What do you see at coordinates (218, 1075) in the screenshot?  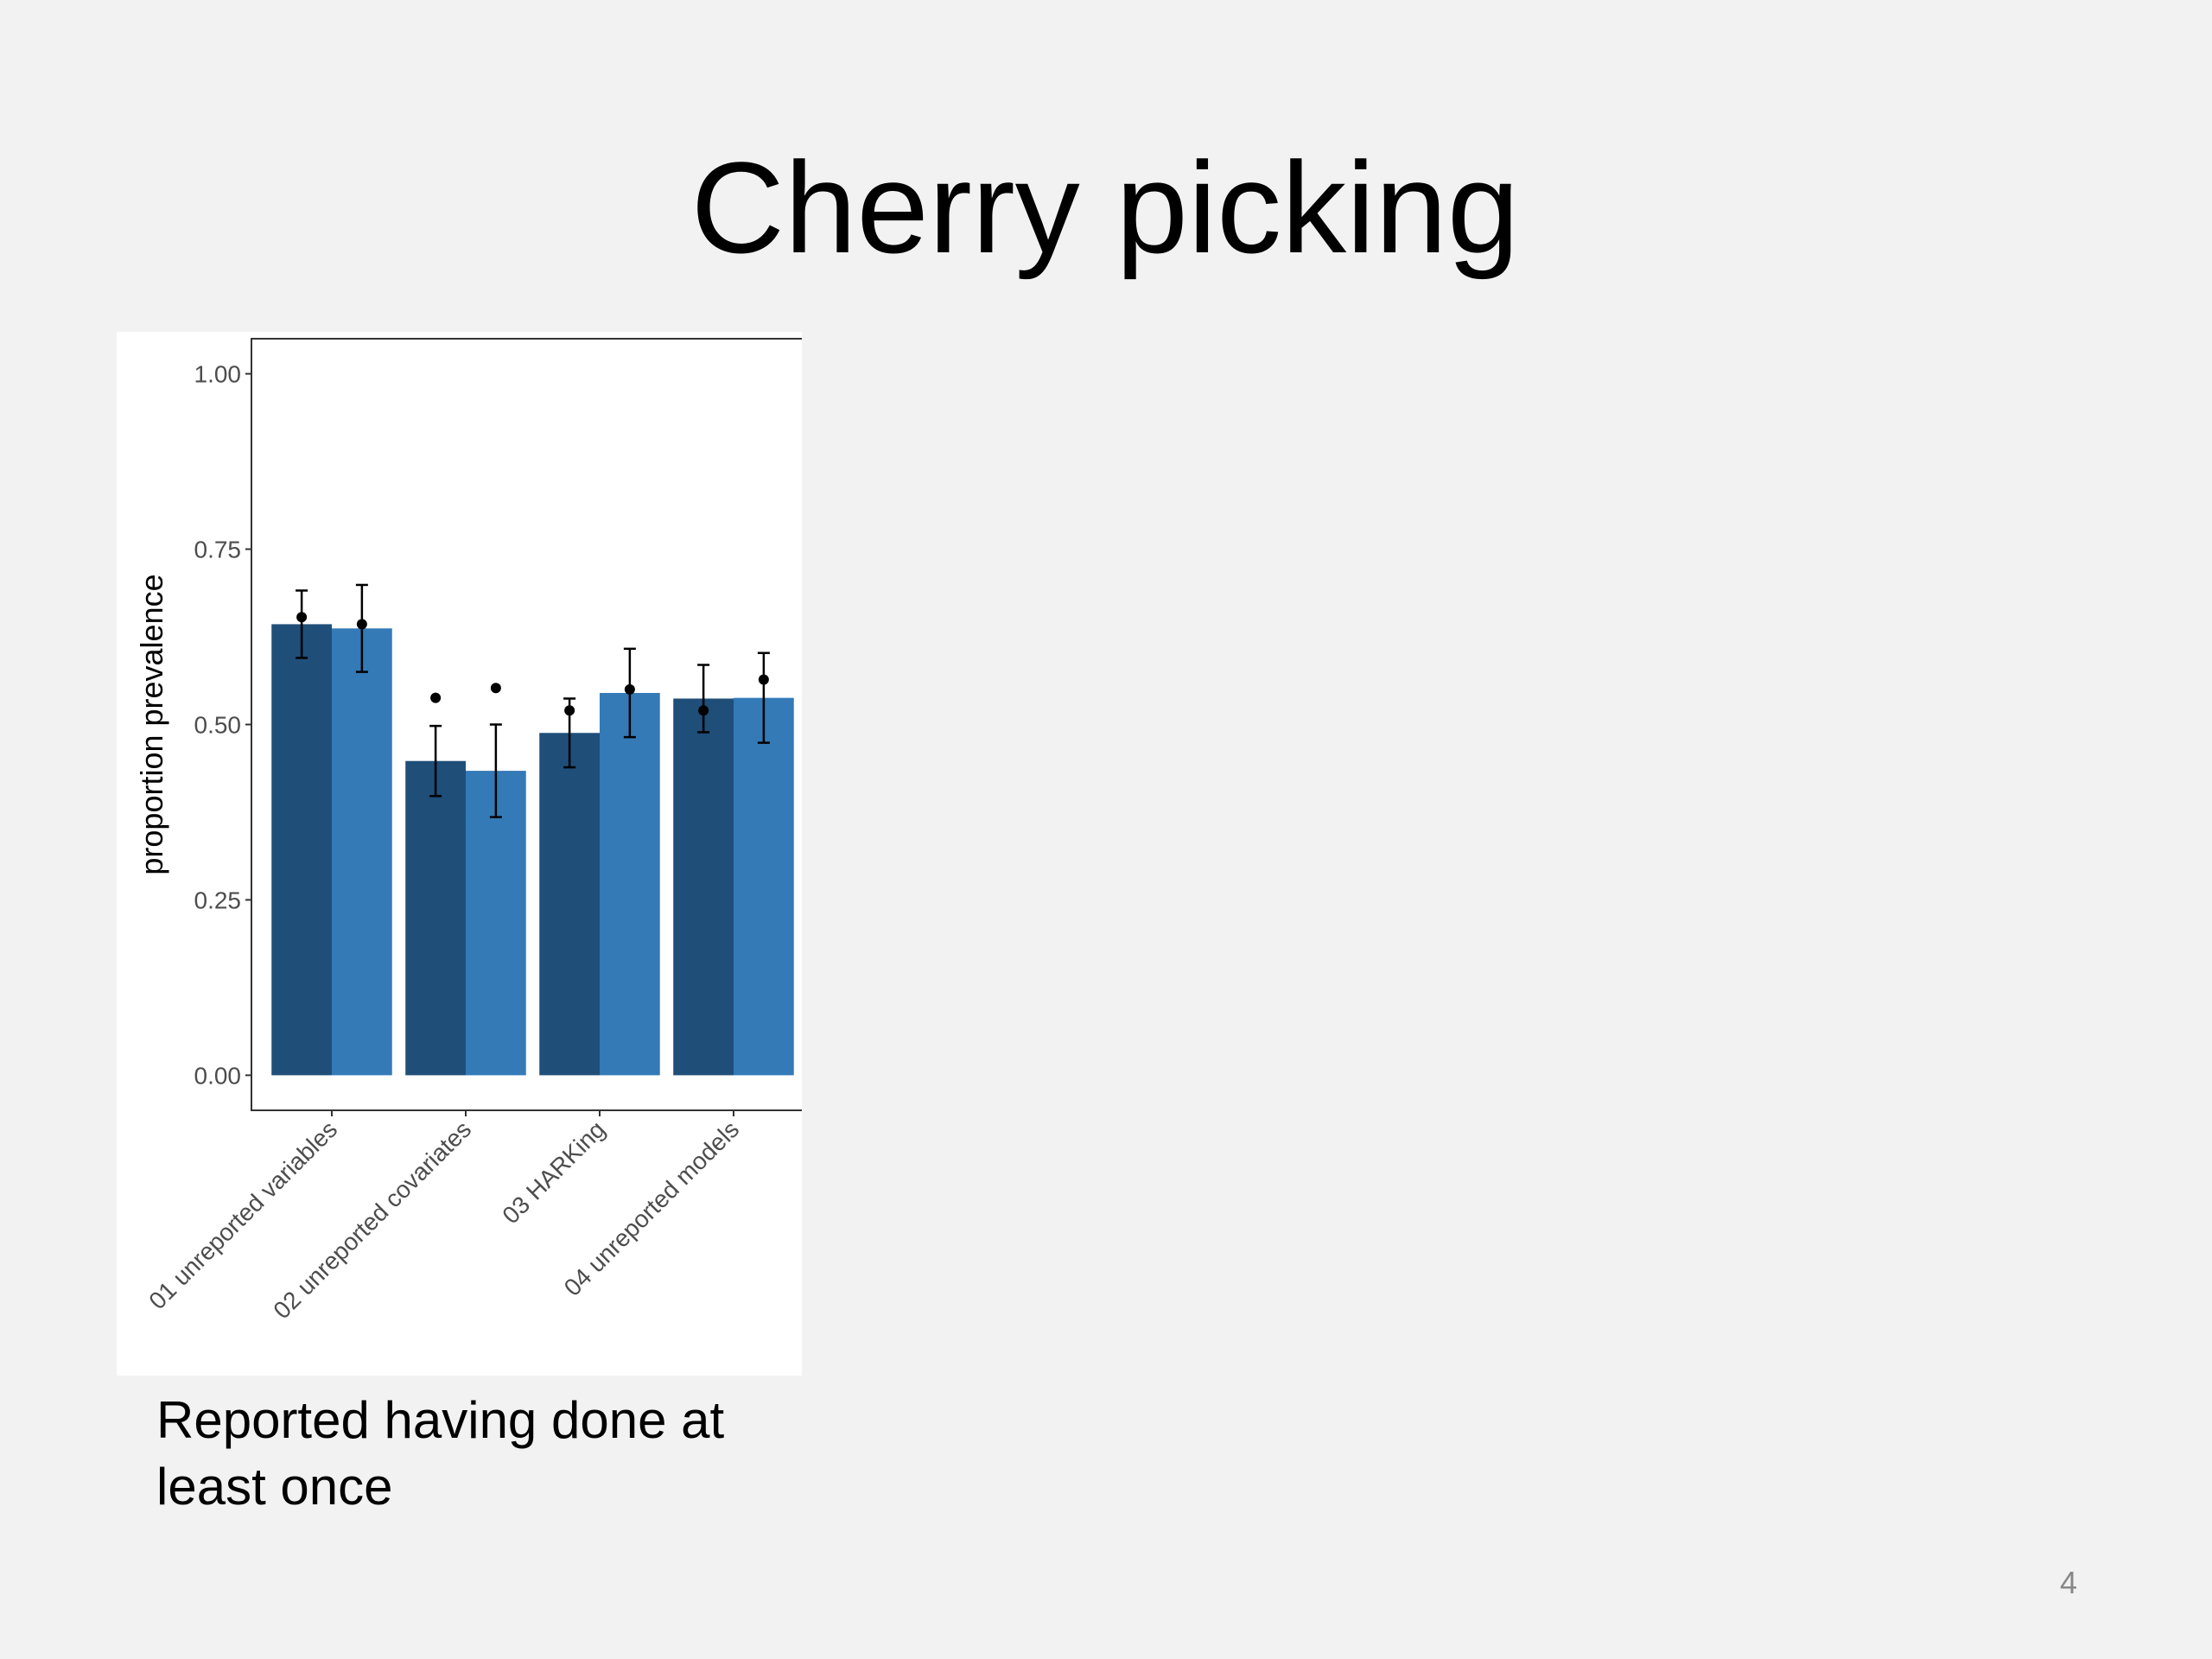 I see `y-tick-label: 0.00` at bounding box center [218, 1075].